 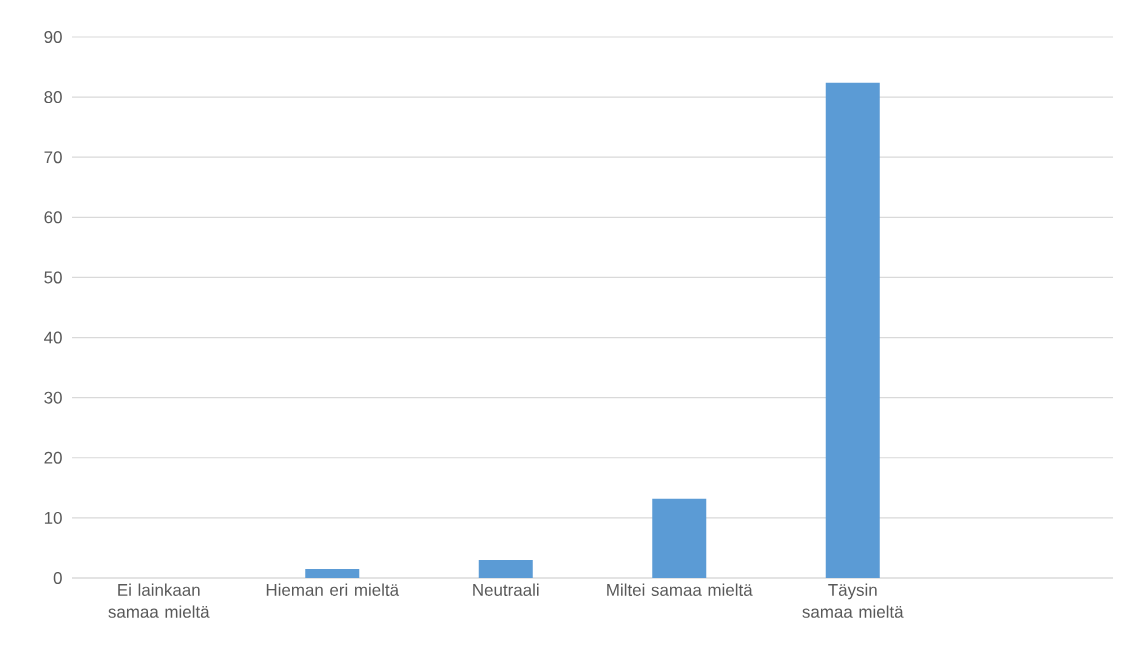 I want to click on x-tick-label: Neutraali, so click(x=506, y=589).